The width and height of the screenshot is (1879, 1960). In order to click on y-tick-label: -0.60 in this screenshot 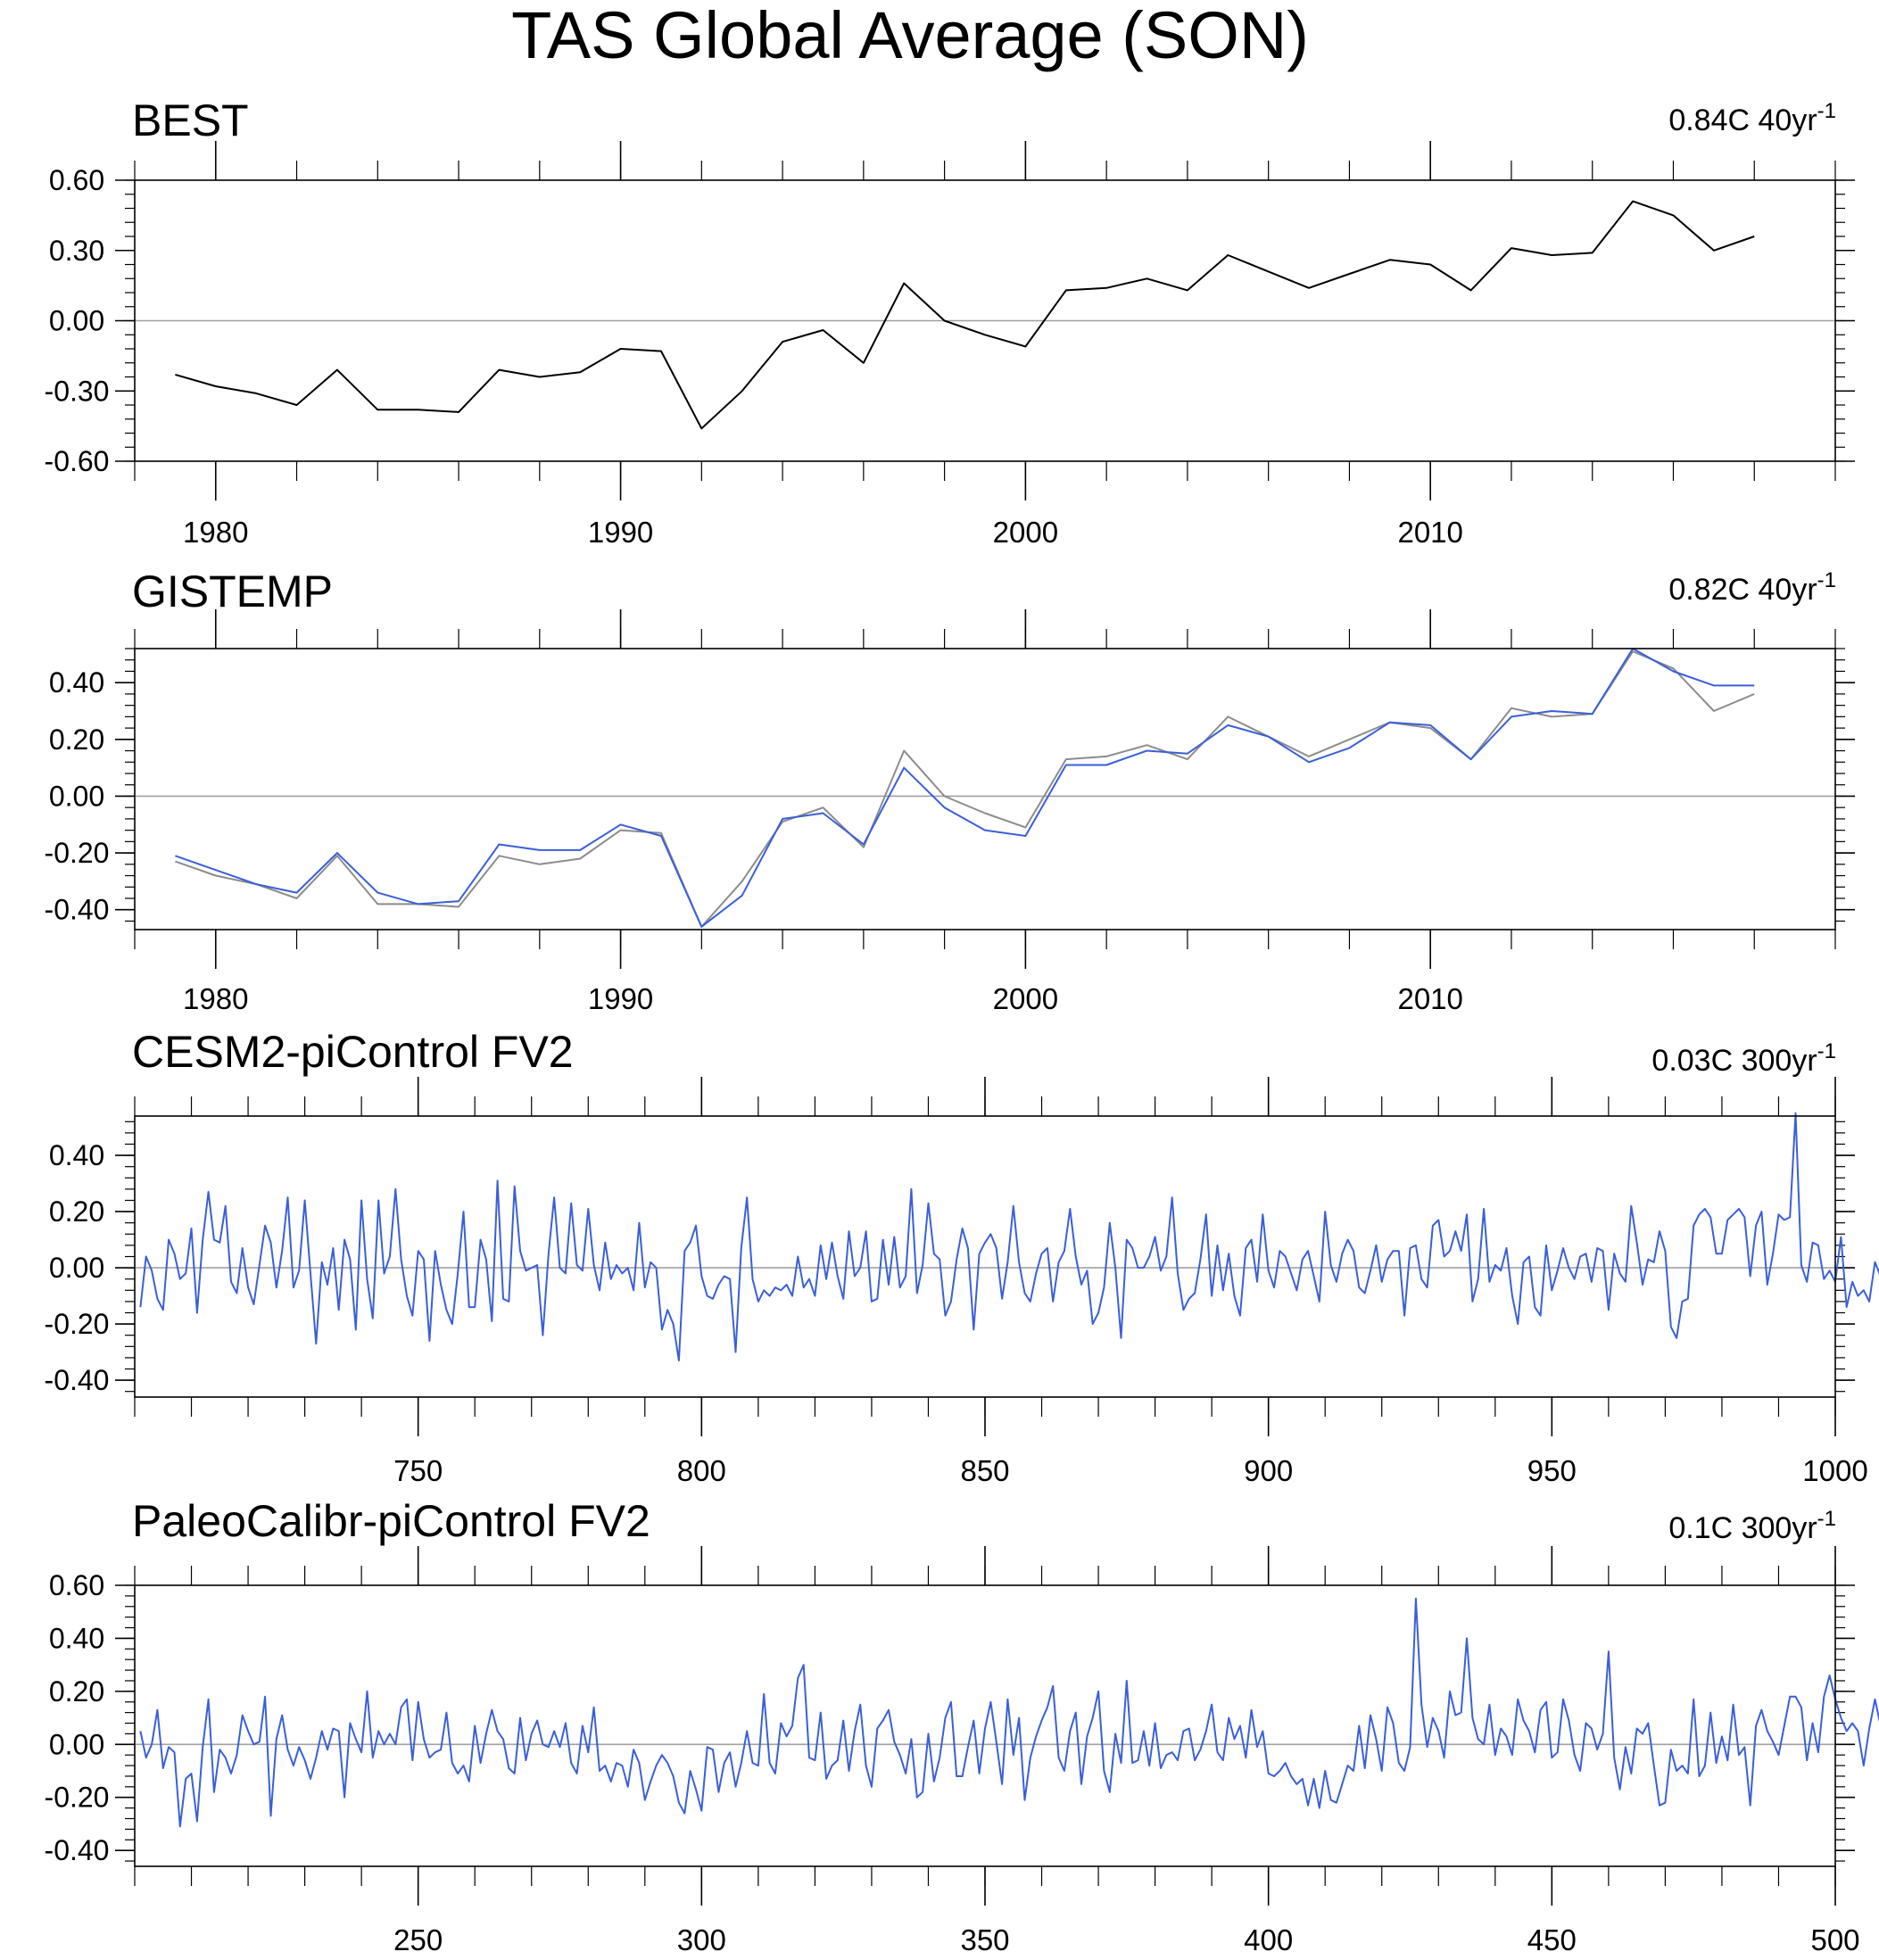, I will do `click(77, 461)`.